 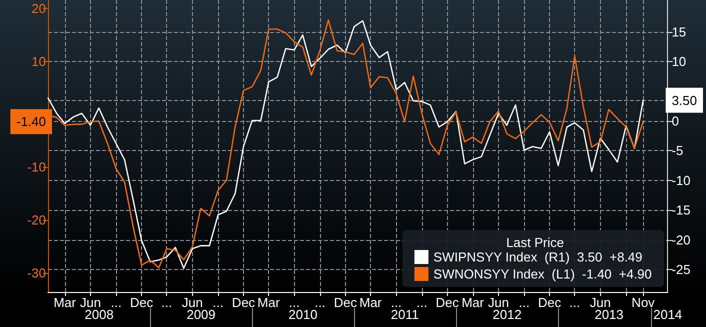 What do you see at coordinates (685, 100) in the screenshot?
I see `y2-tick-label: 3.50` at bounding box center [685, 100].